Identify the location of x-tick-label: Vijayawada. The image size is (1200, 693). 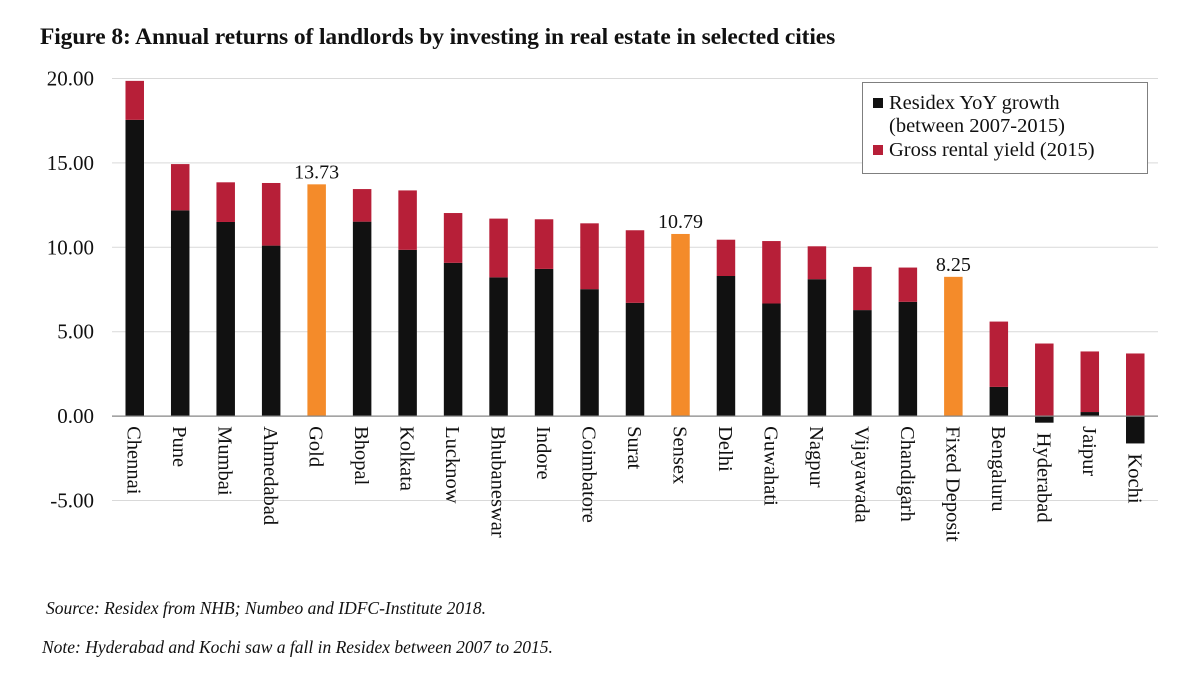
(861, 474).